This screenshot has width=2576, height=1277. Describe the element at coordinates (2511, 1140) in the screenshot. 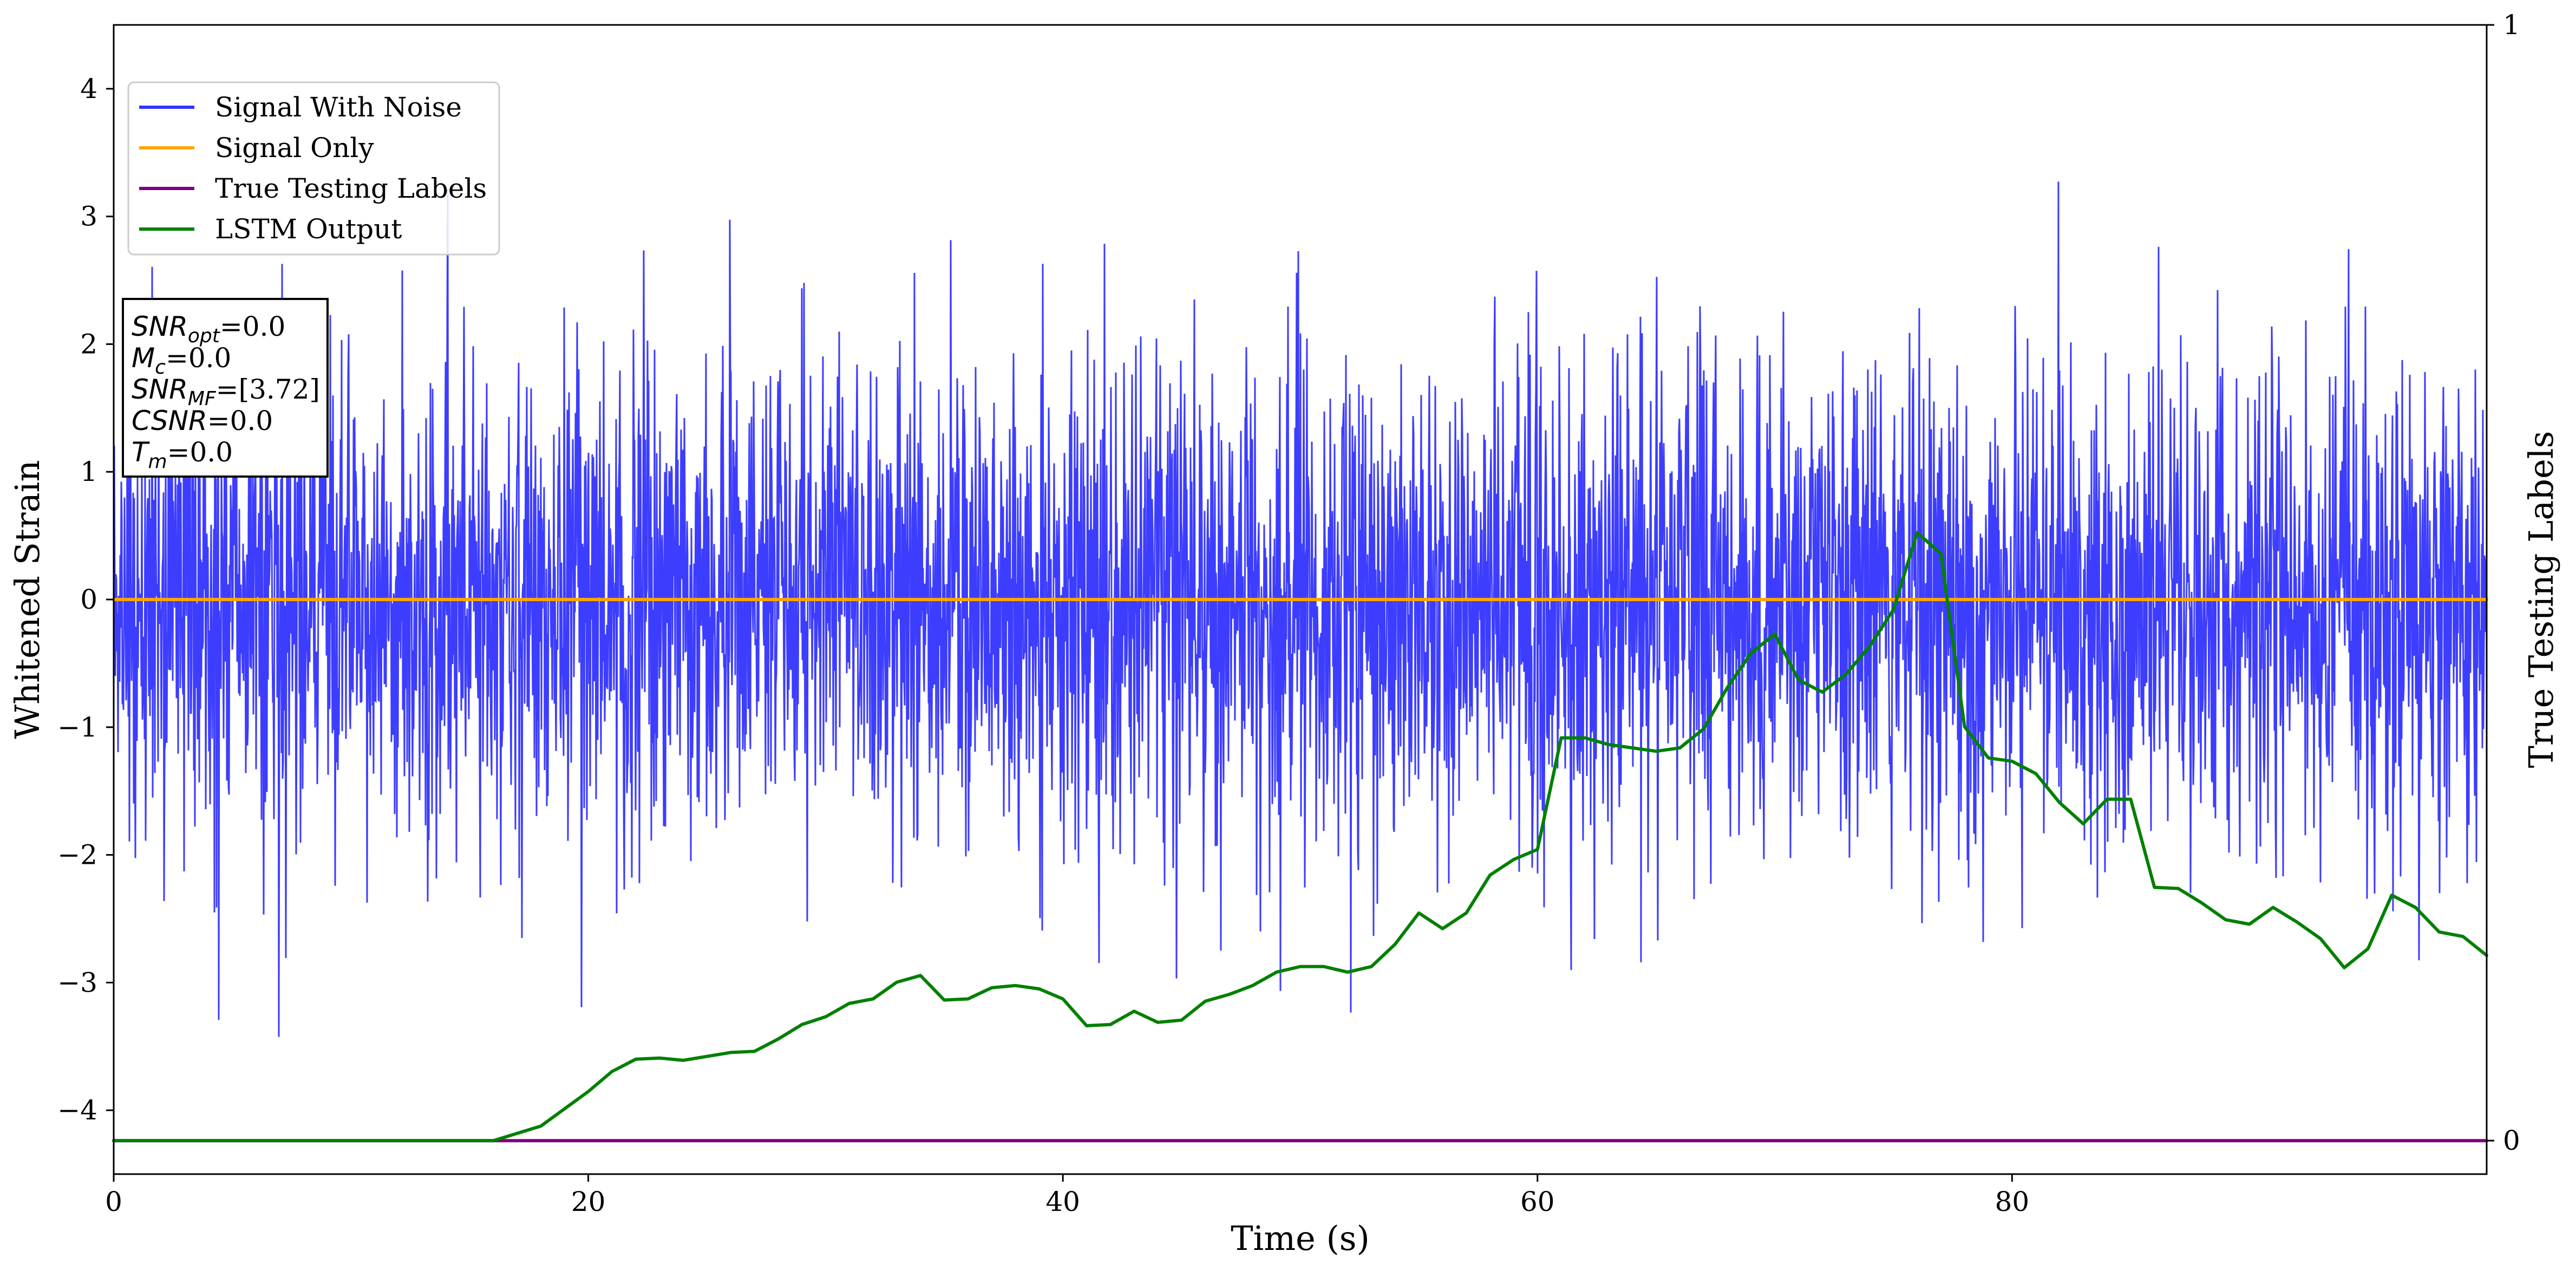

I see `y2-tick-label: 0` at that location.